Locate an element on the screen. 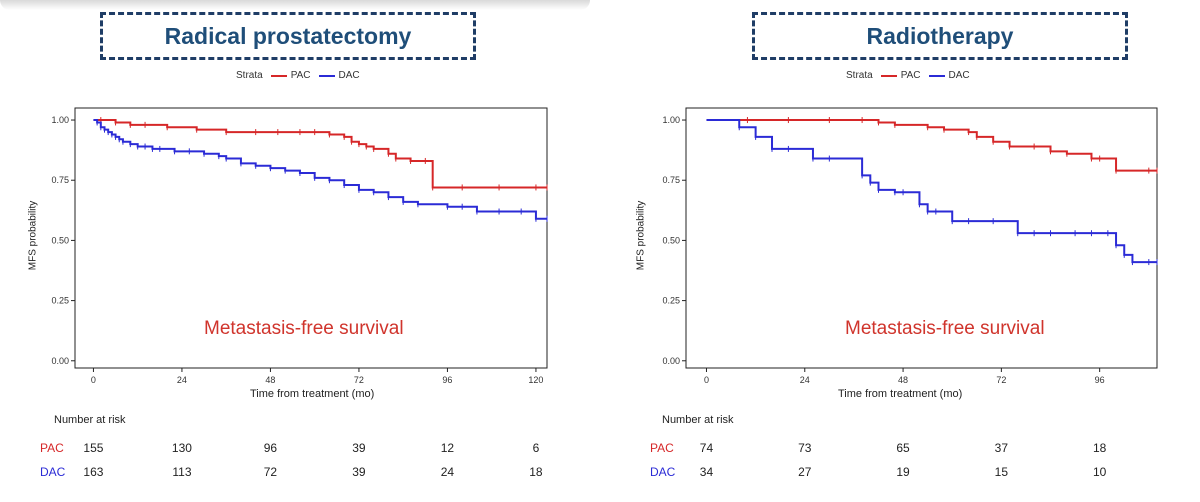  risk-value-pac: 155 is located at coordinates (93, 448).